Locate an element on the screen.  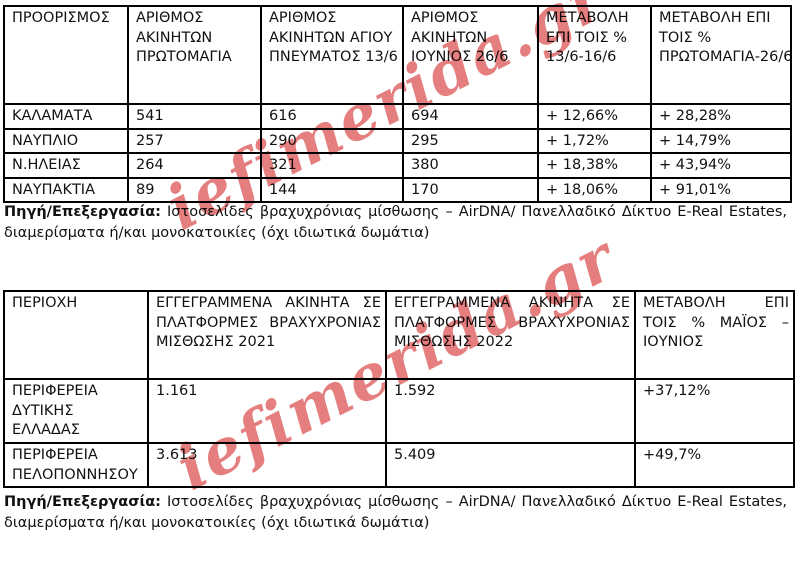
region-cell: ΠΕΡΙΦΕΡΕΙΑ ΠΕΛΟΠΟΝΝΗΣΟΥ is located at coordinates (76, 465).